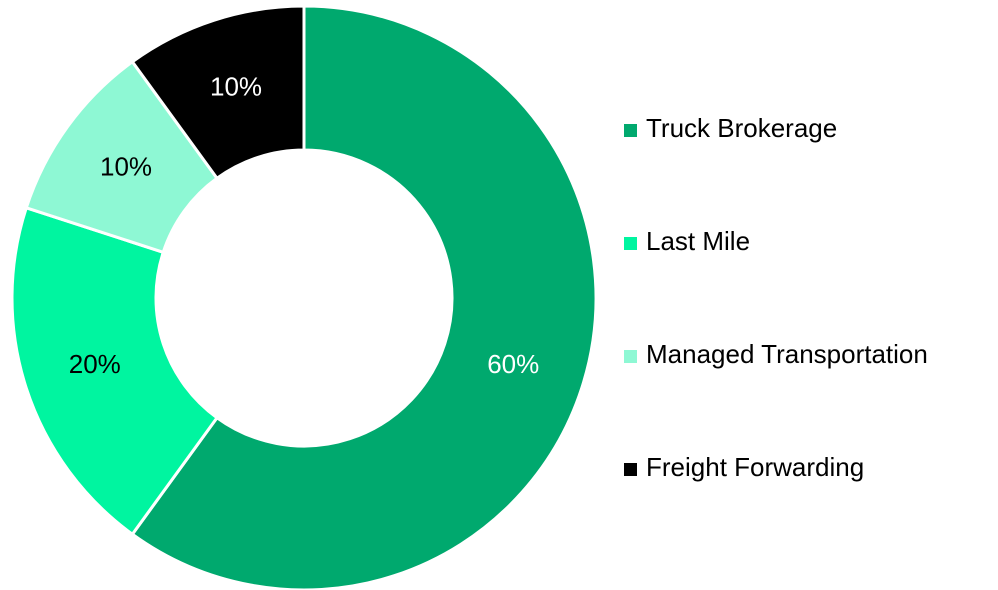 This screenshot has width=998, height=590. What do you see at coordinates (513, 364) in the screenshot?
I see `data-label: 60%` at bounding box center [513, 364].